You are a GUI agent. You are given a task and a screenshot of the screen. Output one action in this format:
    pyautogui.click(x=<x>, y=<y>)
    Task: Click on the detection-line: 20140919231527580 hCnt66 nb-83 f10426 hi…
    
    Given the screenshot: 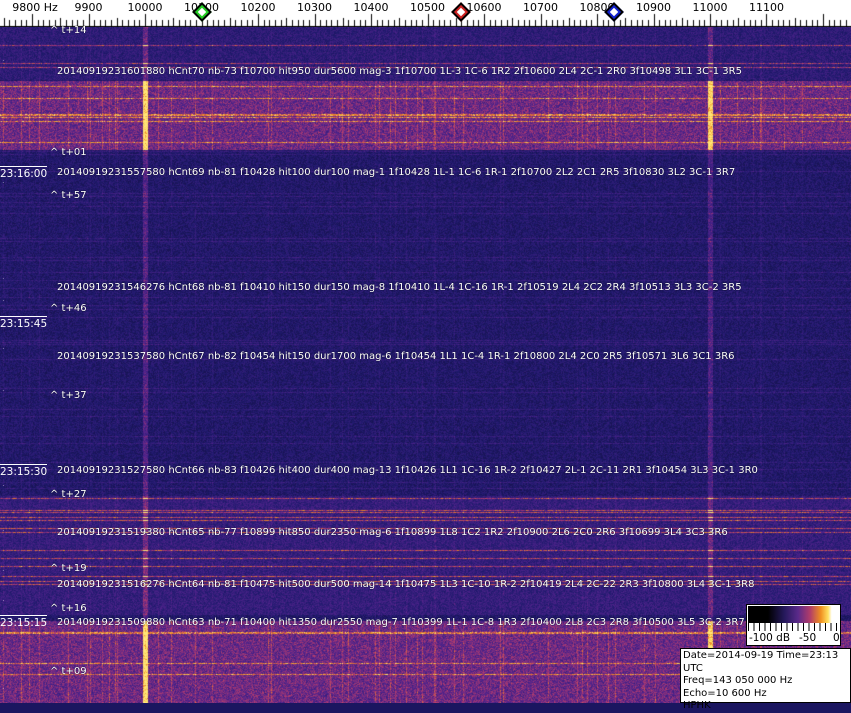 What is the action you would take?
    pyautogui.click(x=407, y=471)
    